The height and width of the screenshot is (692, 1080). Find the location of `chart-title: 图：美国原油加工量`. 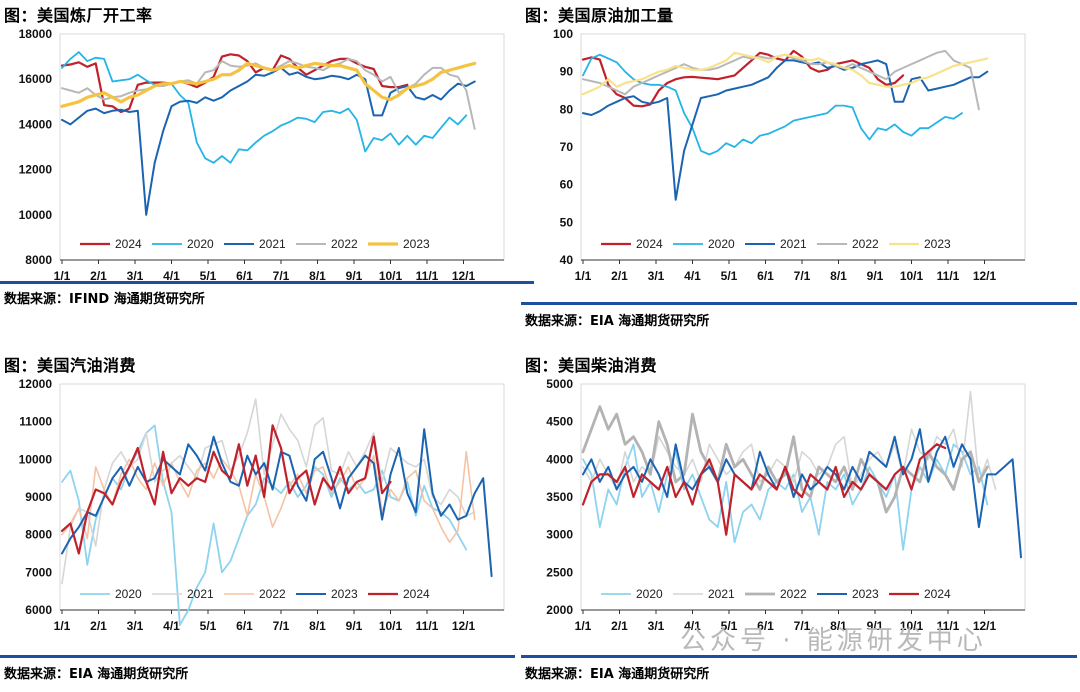

chart-title: 图：美国原油加工量 is located at coordinates (599, 15).